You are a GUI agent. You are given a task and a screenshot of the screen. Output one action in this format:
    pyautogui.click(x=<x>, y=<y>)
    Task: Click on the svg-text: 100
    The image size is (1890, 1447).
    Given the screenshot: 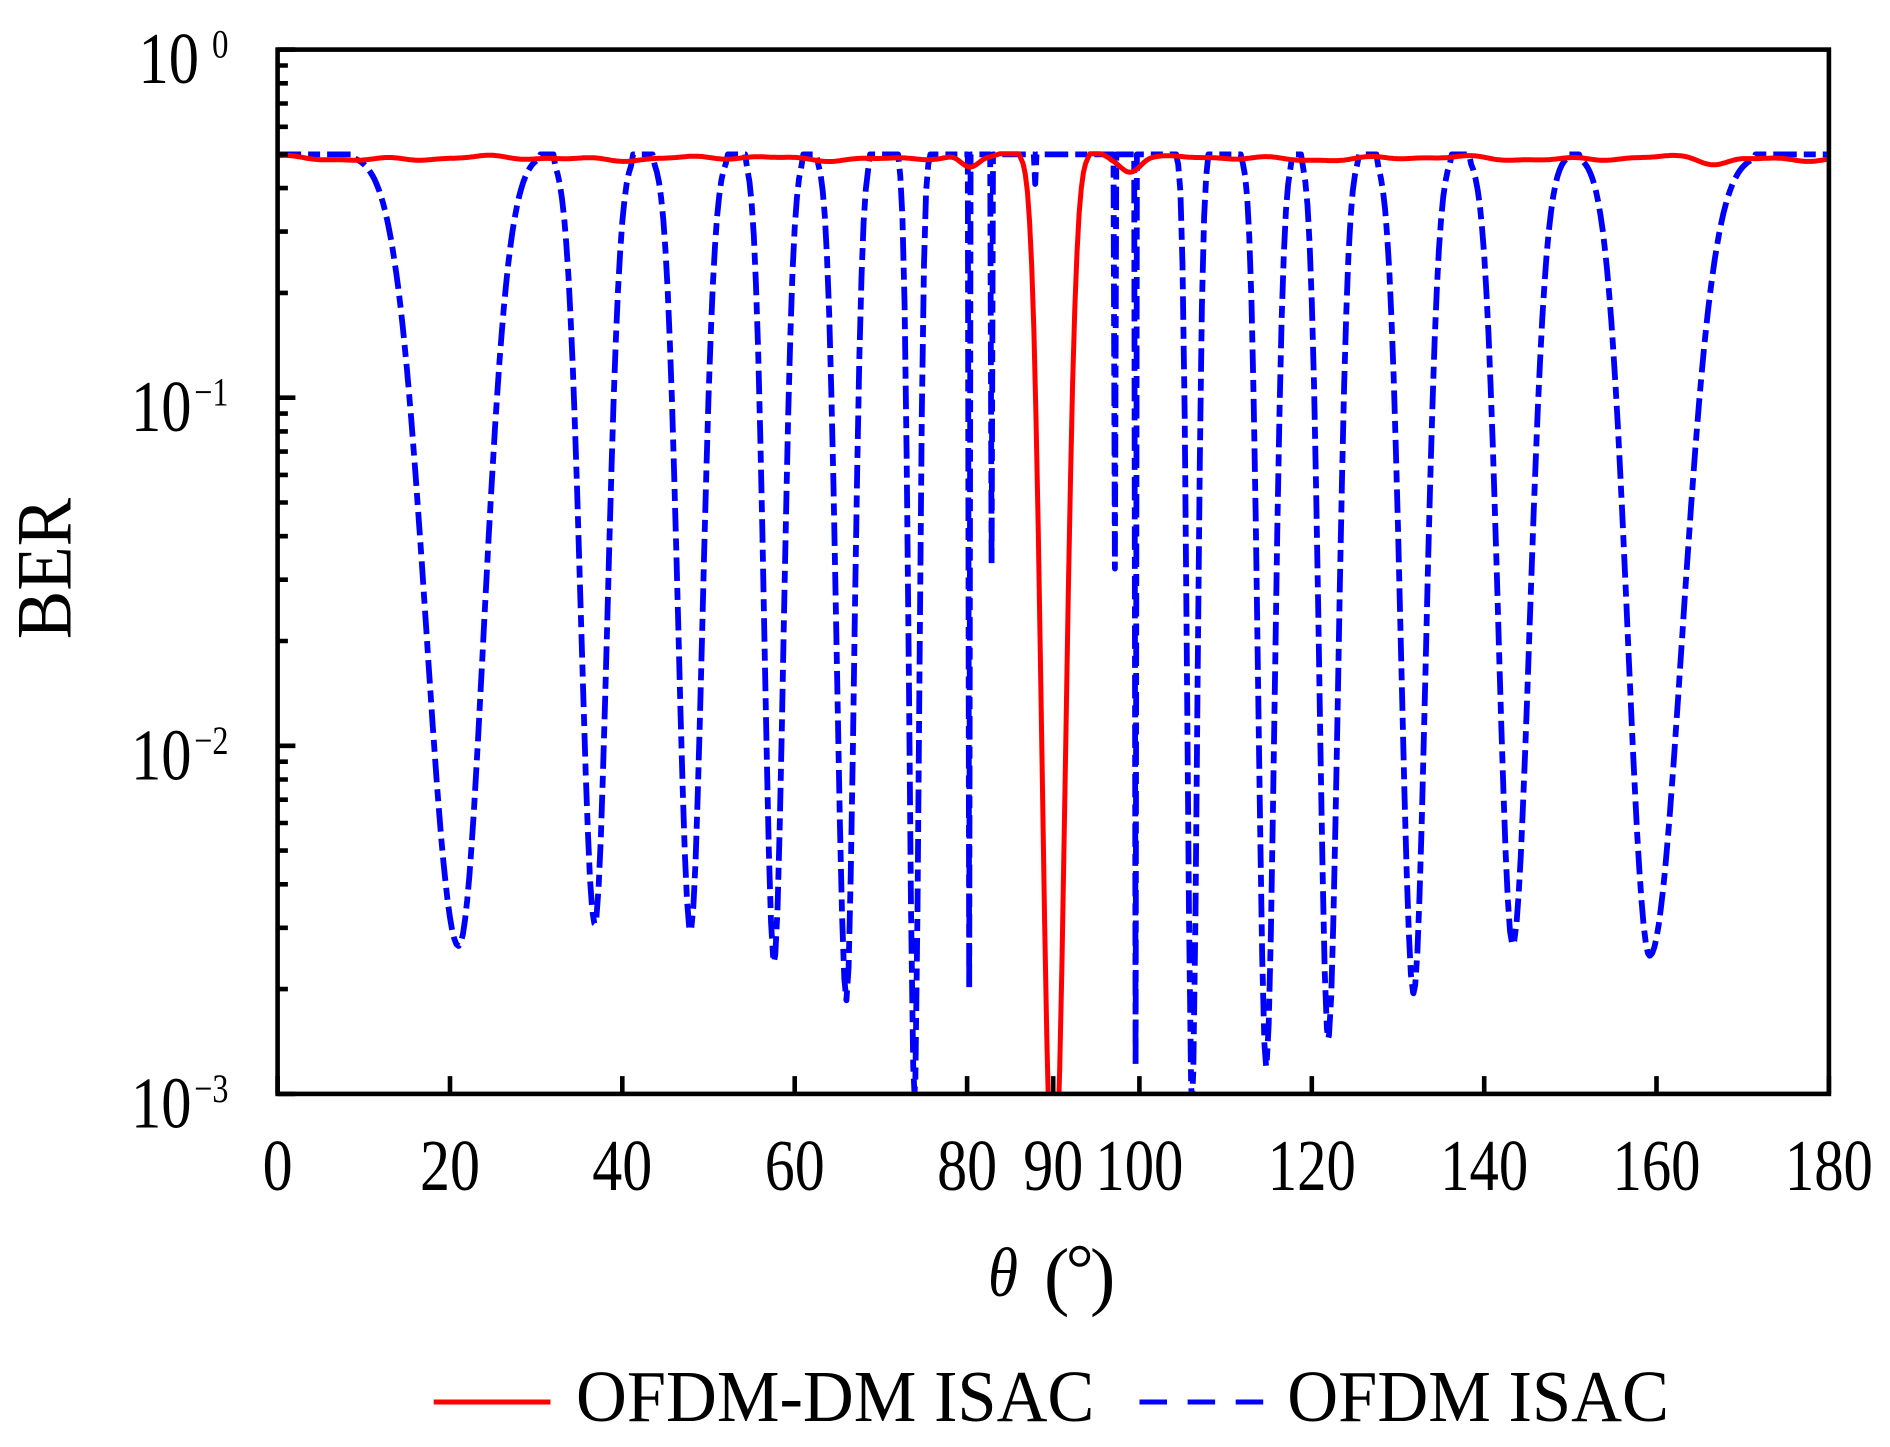 What is the action you would take?
    pyautogui.click(x=1139, y=1165)
    